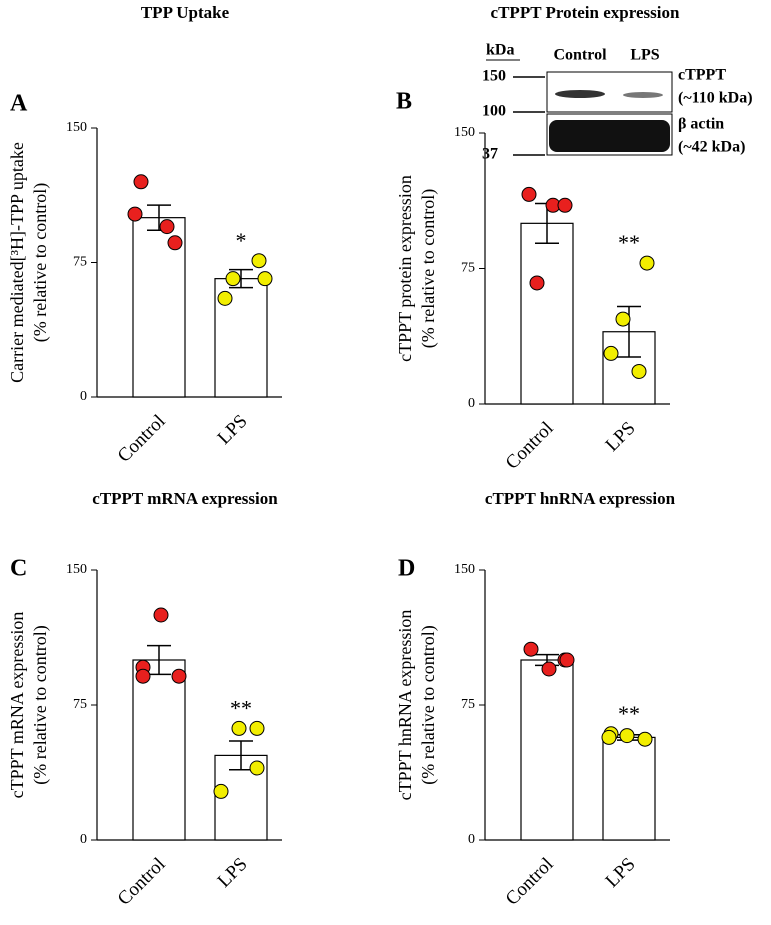 The height and width of the screenshot is (925, 771). What do you see at coordinates (500, 50) in the screenshot?
I see `blot-unit: kDa` at bounding box center [500, 50].